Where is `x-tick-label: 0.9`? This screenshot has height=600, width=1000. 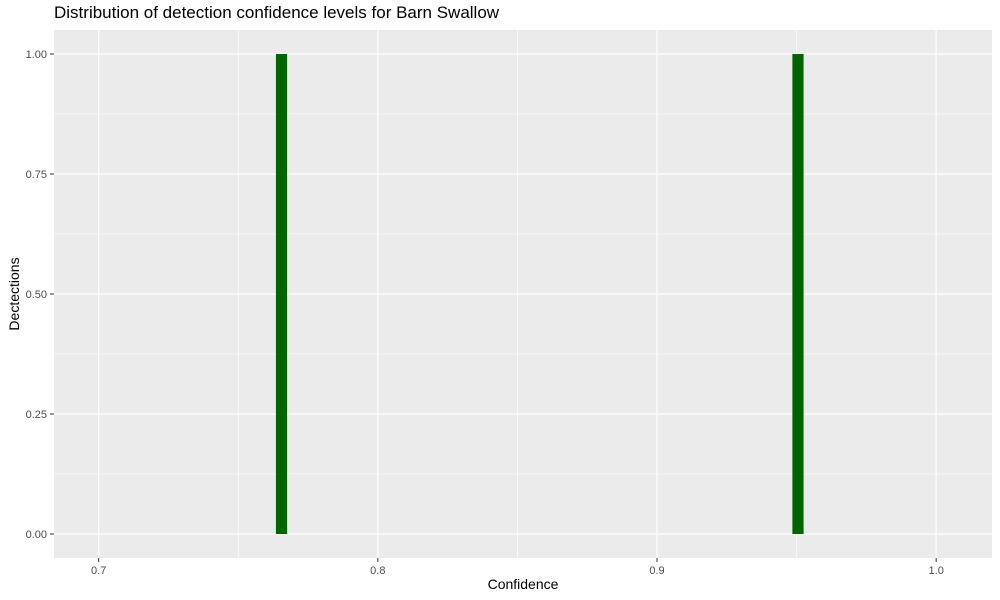 x-tick-label: 0.9 is located at coordinates (656, 571).